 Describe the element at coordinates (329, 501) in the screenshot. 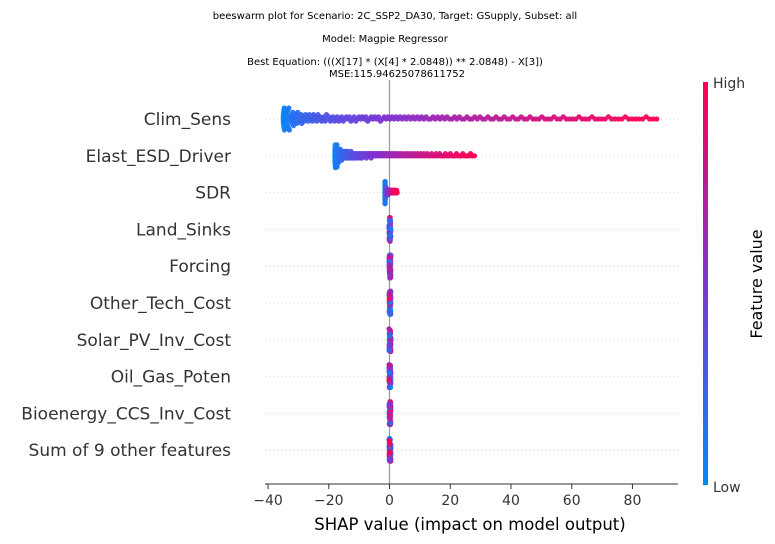

I see `x-tick-label: −20` at that location.